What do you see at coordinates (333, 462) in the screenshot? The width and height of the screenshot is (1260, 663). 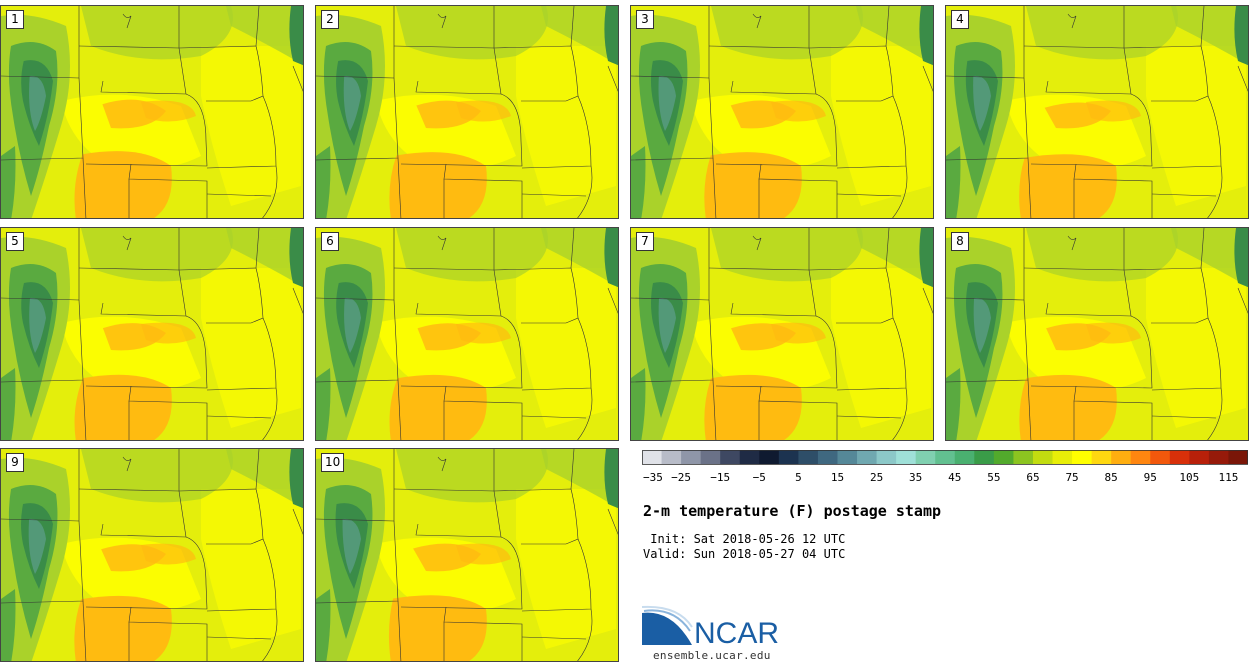 I see `member-number-label: 10` at bounding box center [333, 462].